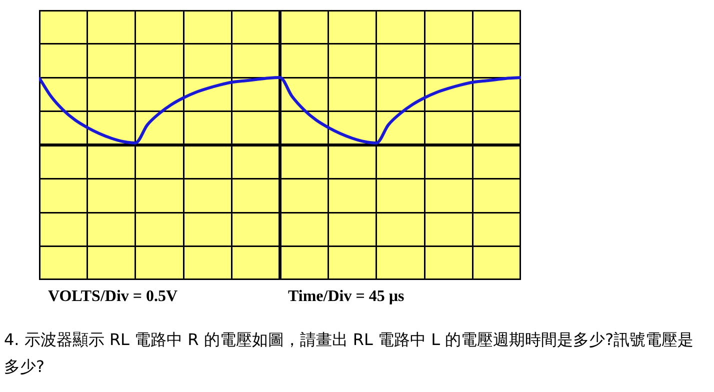 The width and height of the screenshot is (714, 392). What do you see at coordinates (346, 297) in the screenshot?
I see `text: Time/Div = 45 µs` at bounding box center [346, 297].